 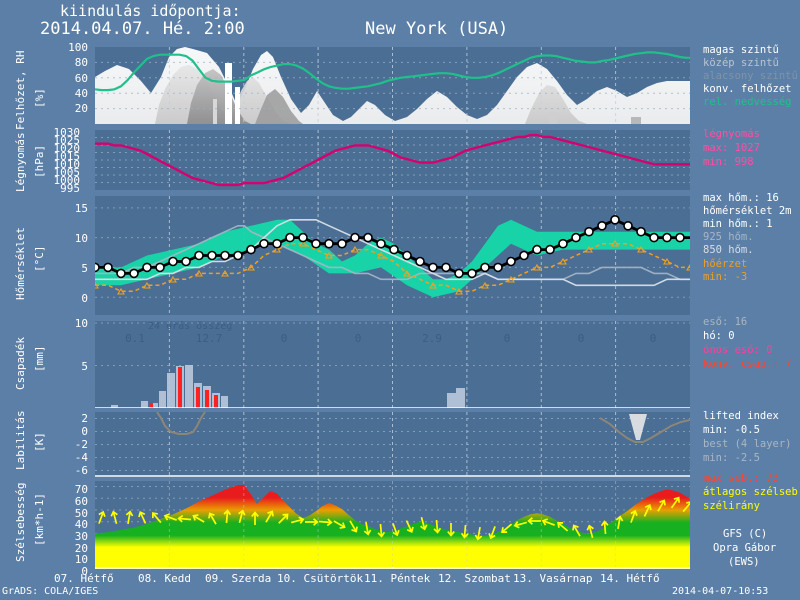 What do you see at coordinates (81, 323) in the screenshot?
I see `precip-ytick-10: 10` at bounding box center [81, 323].